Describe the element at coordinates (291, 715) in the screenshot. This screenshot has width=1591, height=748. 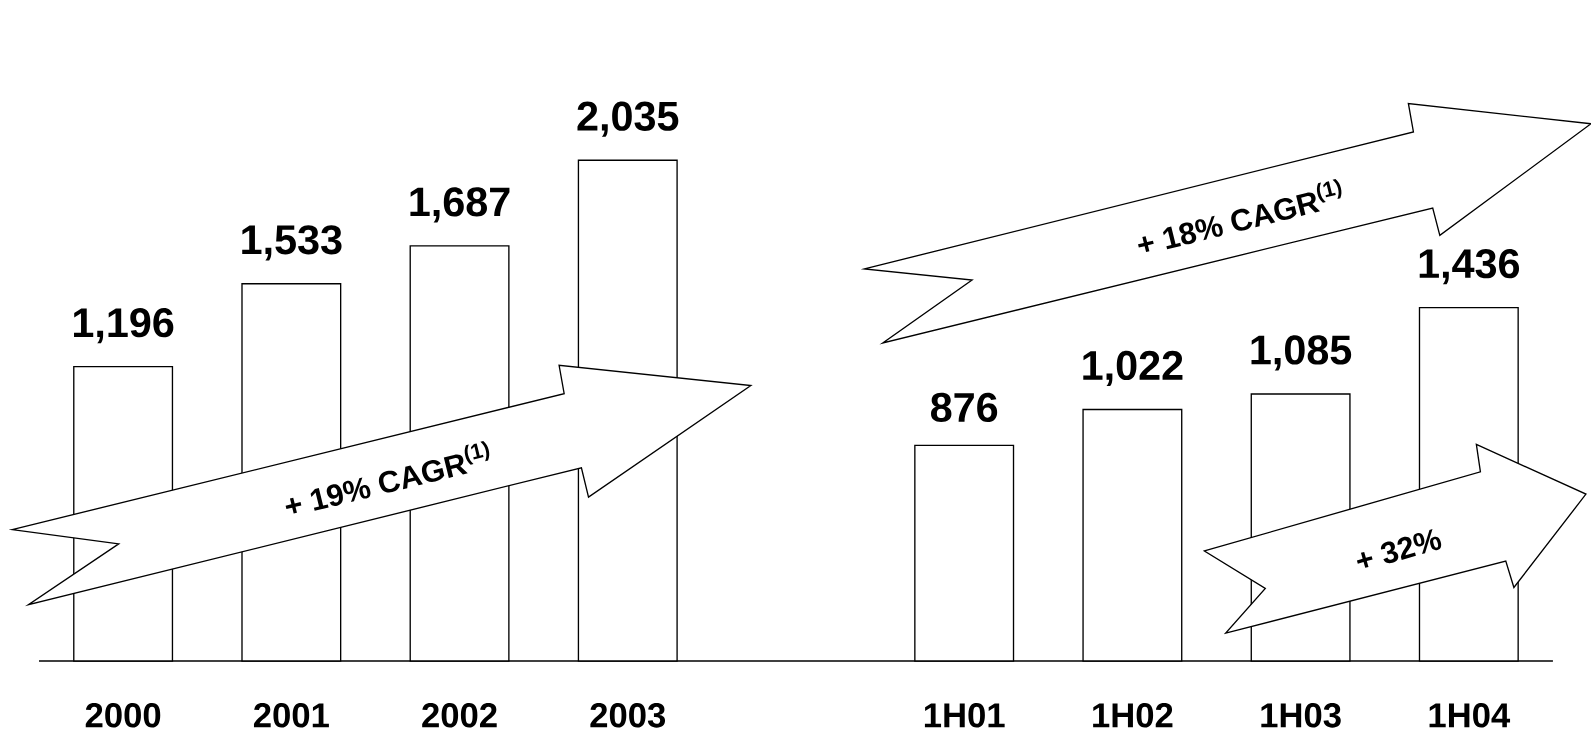
I see `x-tick-label: 2001` at that location.